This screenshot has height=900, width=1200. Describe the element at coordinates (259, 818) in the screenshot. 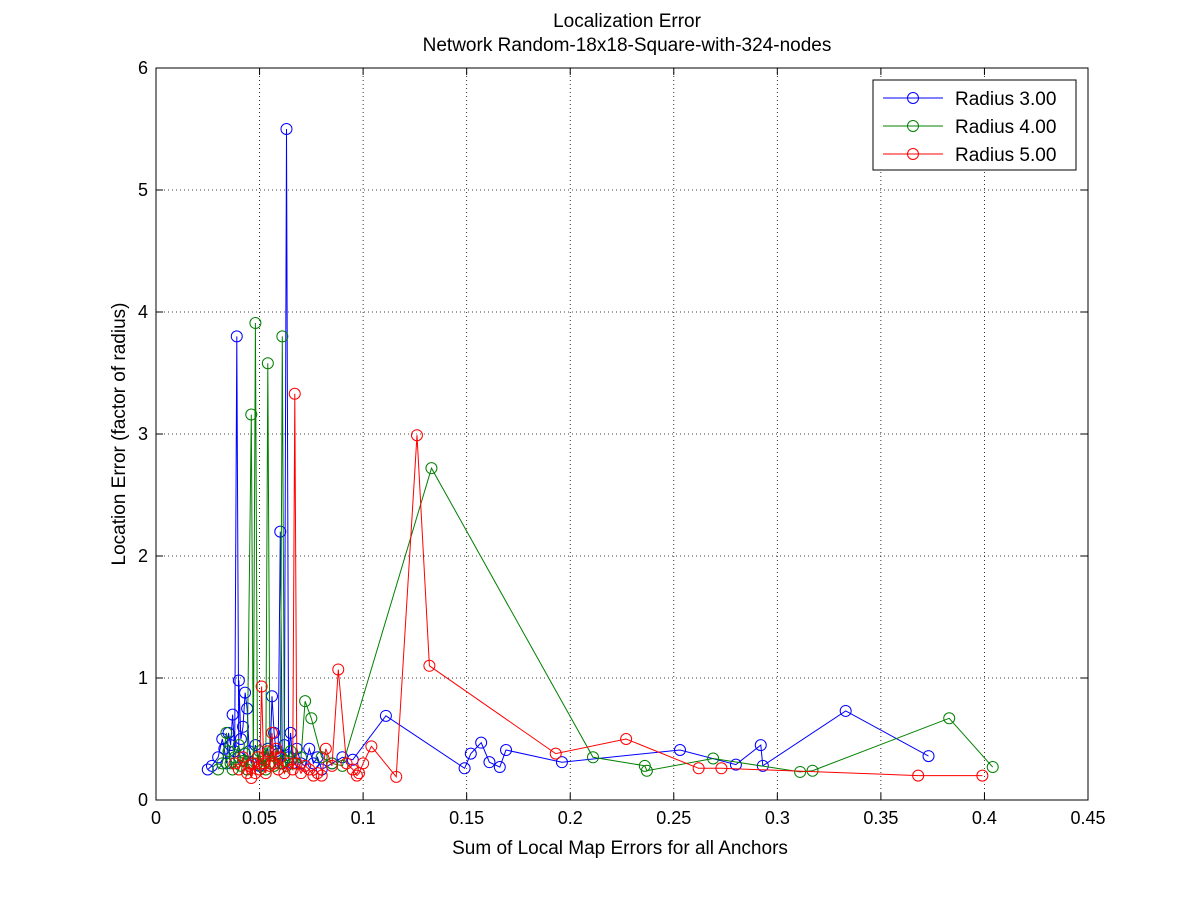

I see `x-tick-label: 0.05` at that location.